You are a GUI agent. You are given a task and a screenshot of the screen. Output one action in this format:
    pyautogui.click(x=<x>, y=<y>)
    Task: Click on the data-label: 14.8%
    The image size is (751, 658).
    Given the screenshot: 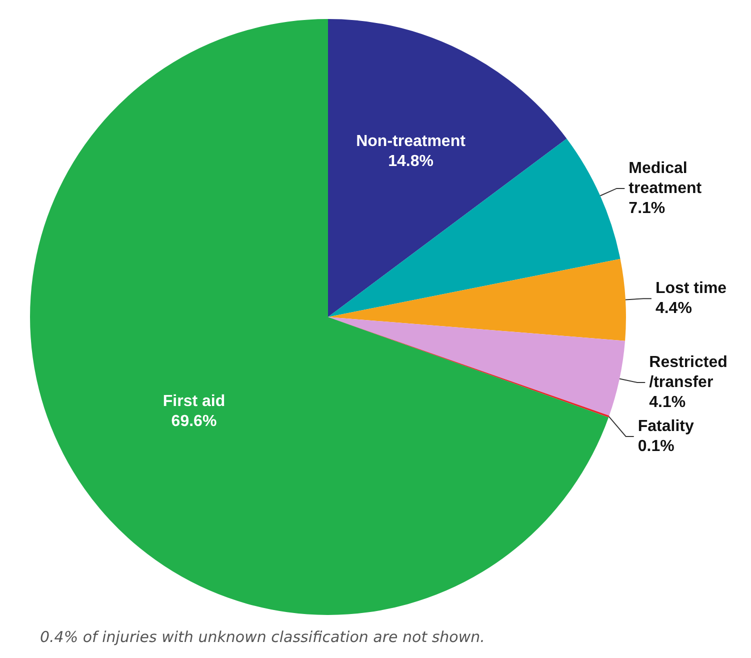 What is the action you would take?
    pyautogui.click(x=411, y=161)
    